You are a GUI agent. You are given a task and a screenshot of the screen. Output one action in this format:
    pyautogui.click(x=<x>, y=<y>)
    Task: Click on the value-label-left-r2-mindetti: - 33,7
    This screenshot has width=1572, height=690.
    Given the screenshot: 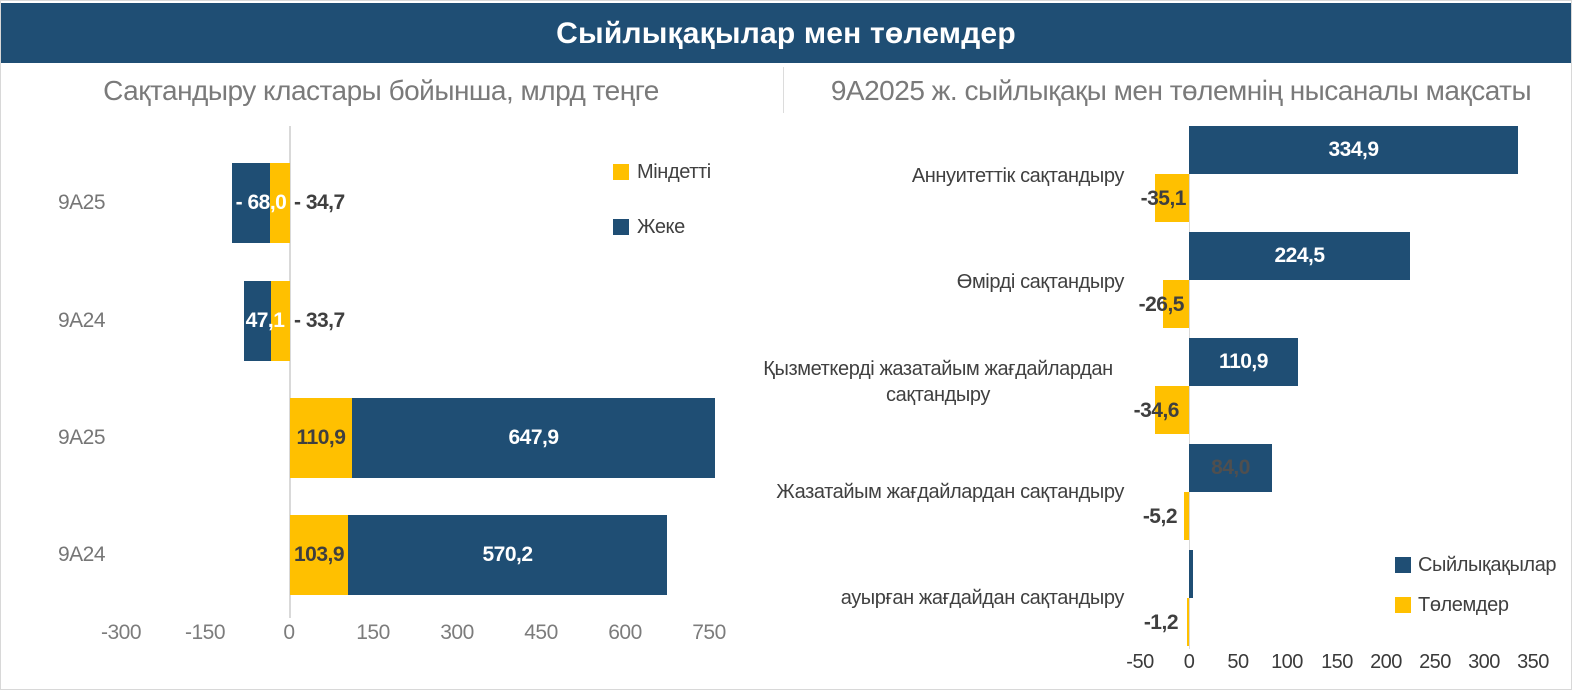 What is the action you would take?
    pyautogui.click(x=319, y=320)
    